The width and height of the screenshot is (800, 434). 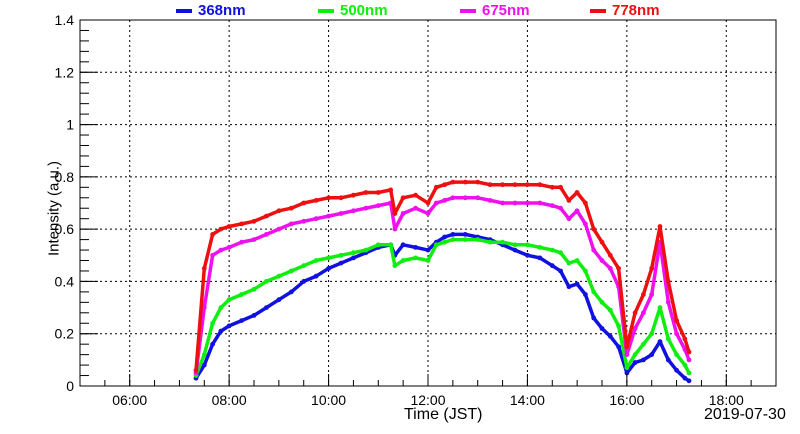 I want to click on y-tick-label: 0, so click(x=70, y=386).